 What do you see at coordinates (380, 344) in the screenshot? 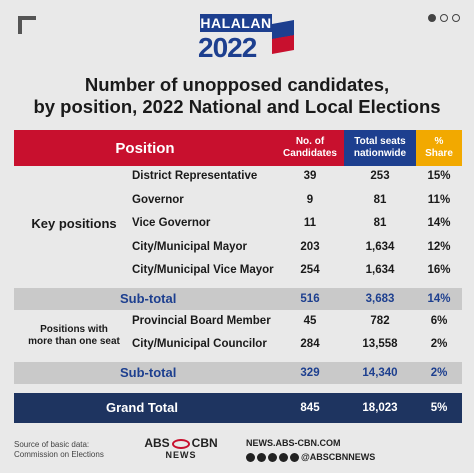
I see `row-seats: 13,558` at bounding box center [380, 344].